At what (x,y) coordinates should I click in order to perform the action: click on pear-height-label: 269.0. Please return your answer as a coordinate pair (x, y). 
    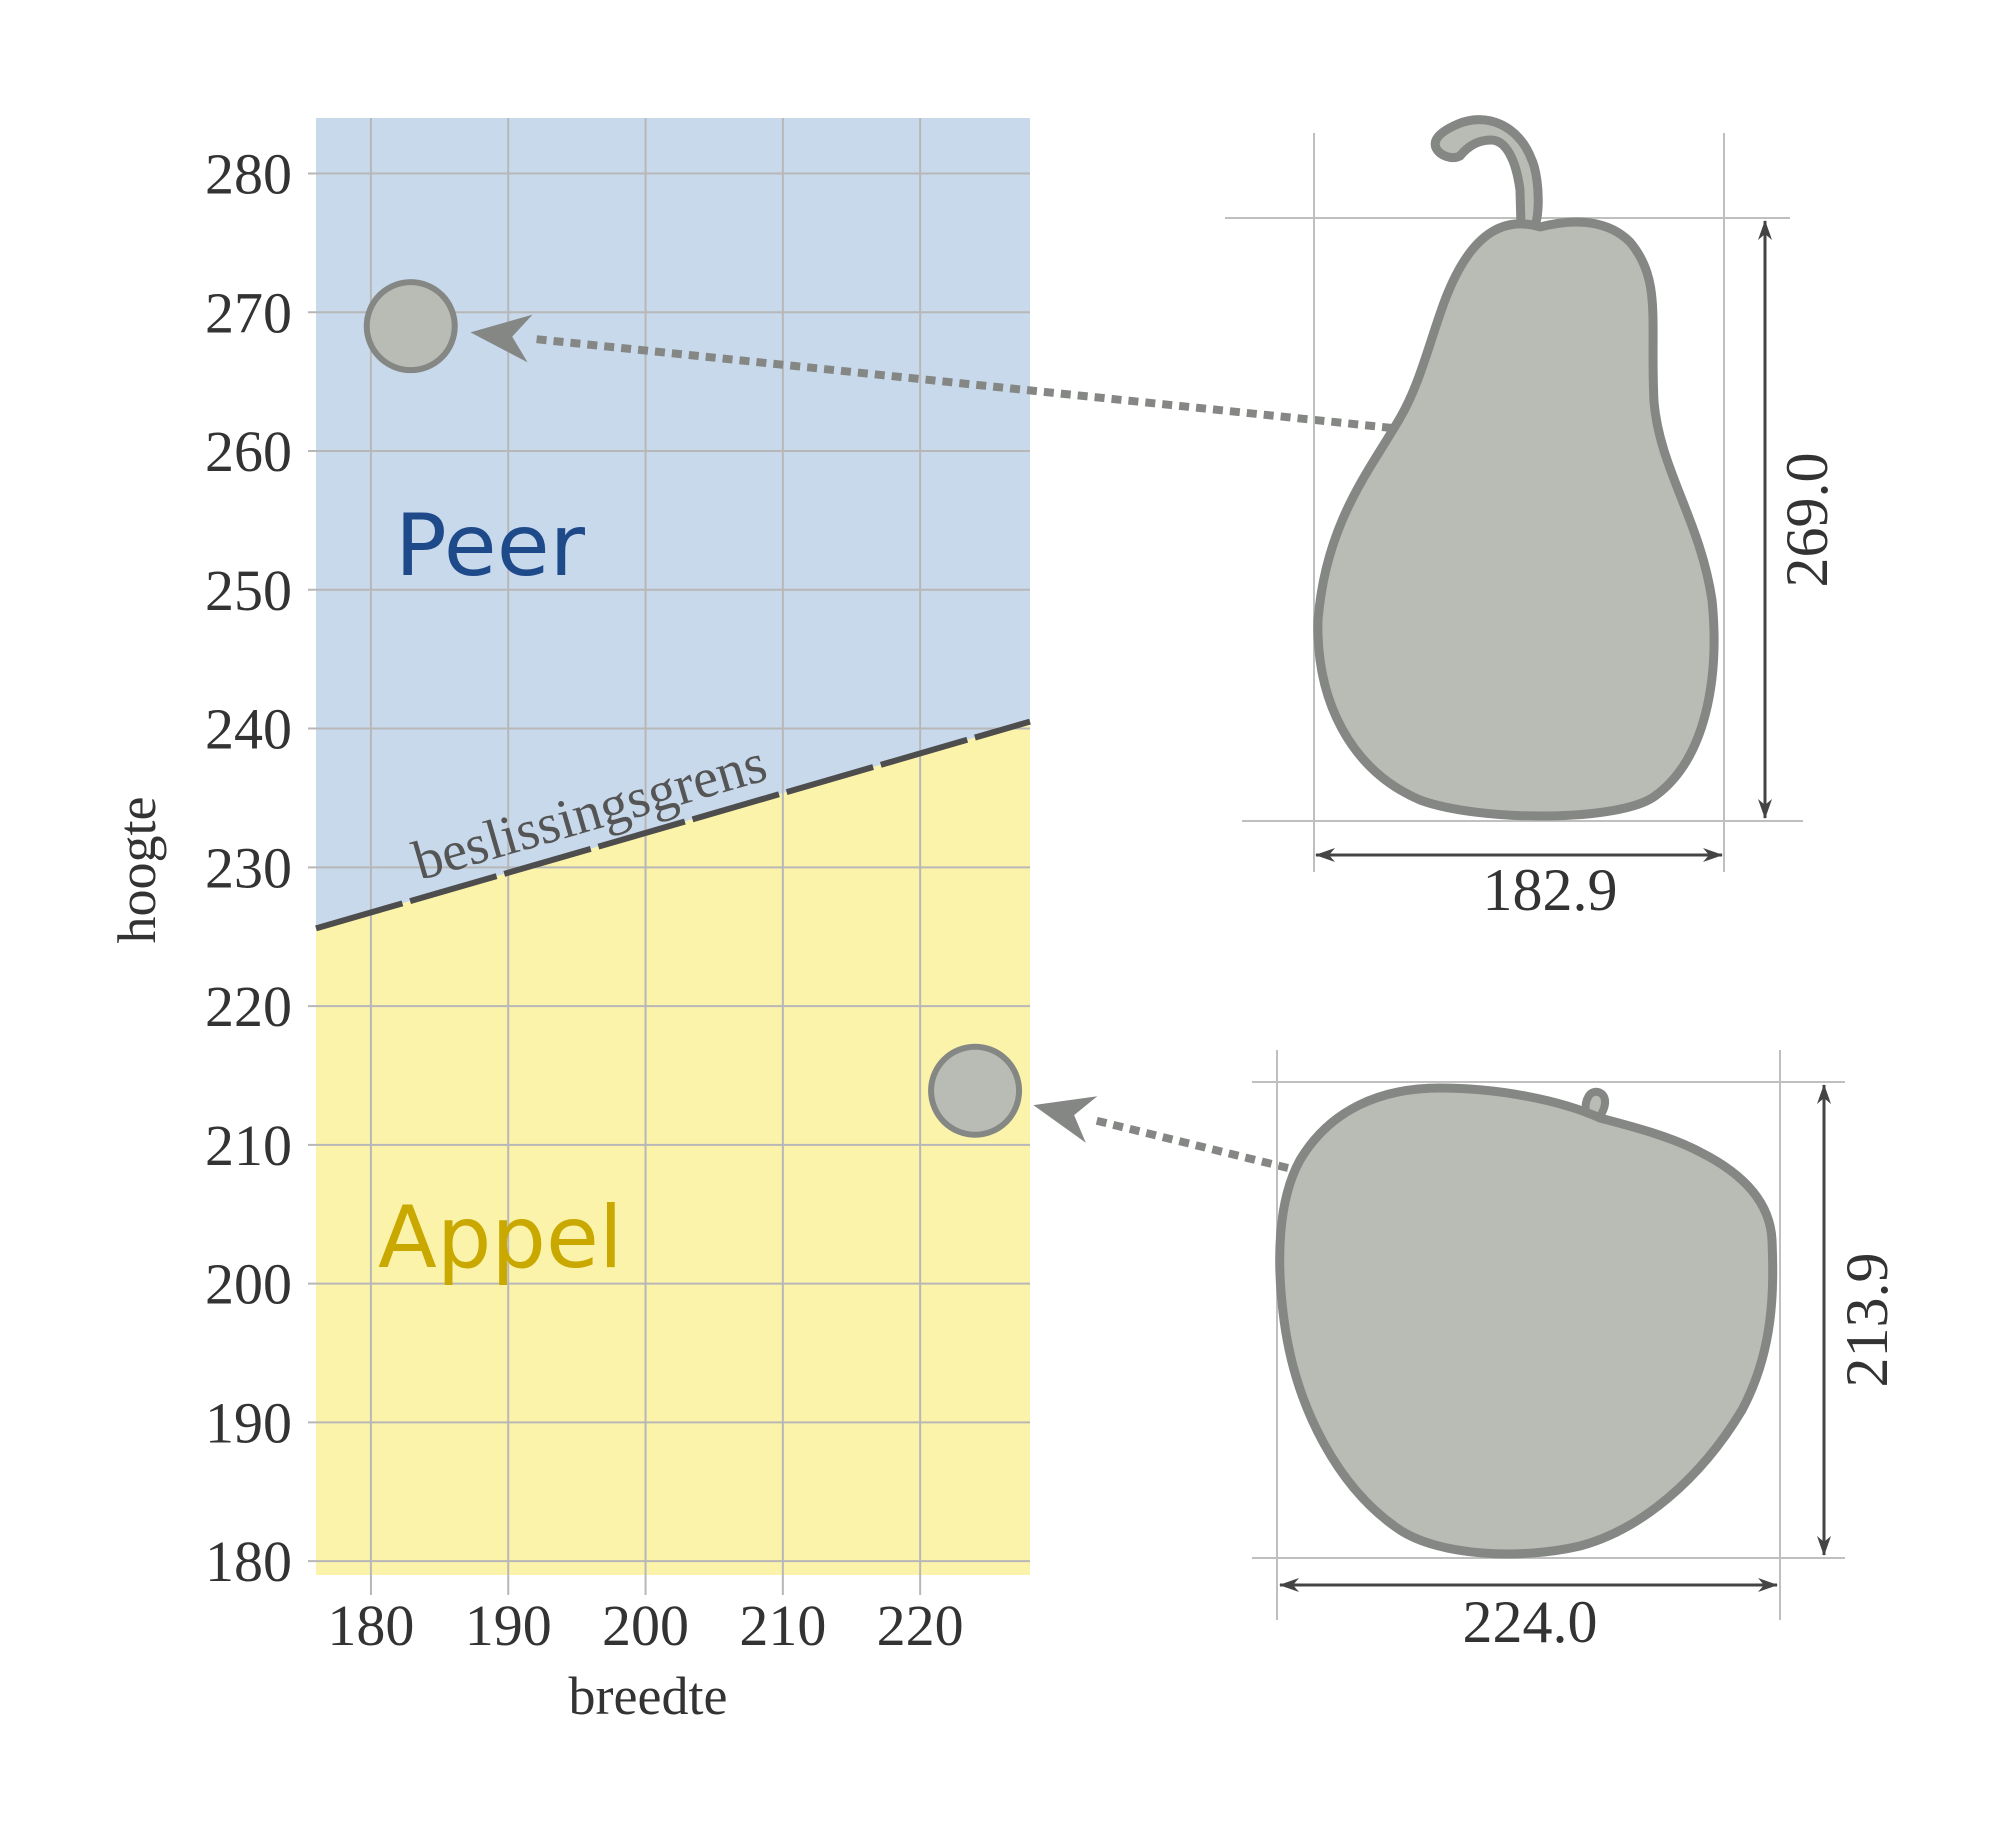
    Looking at the image, I should click on (1807, 520).